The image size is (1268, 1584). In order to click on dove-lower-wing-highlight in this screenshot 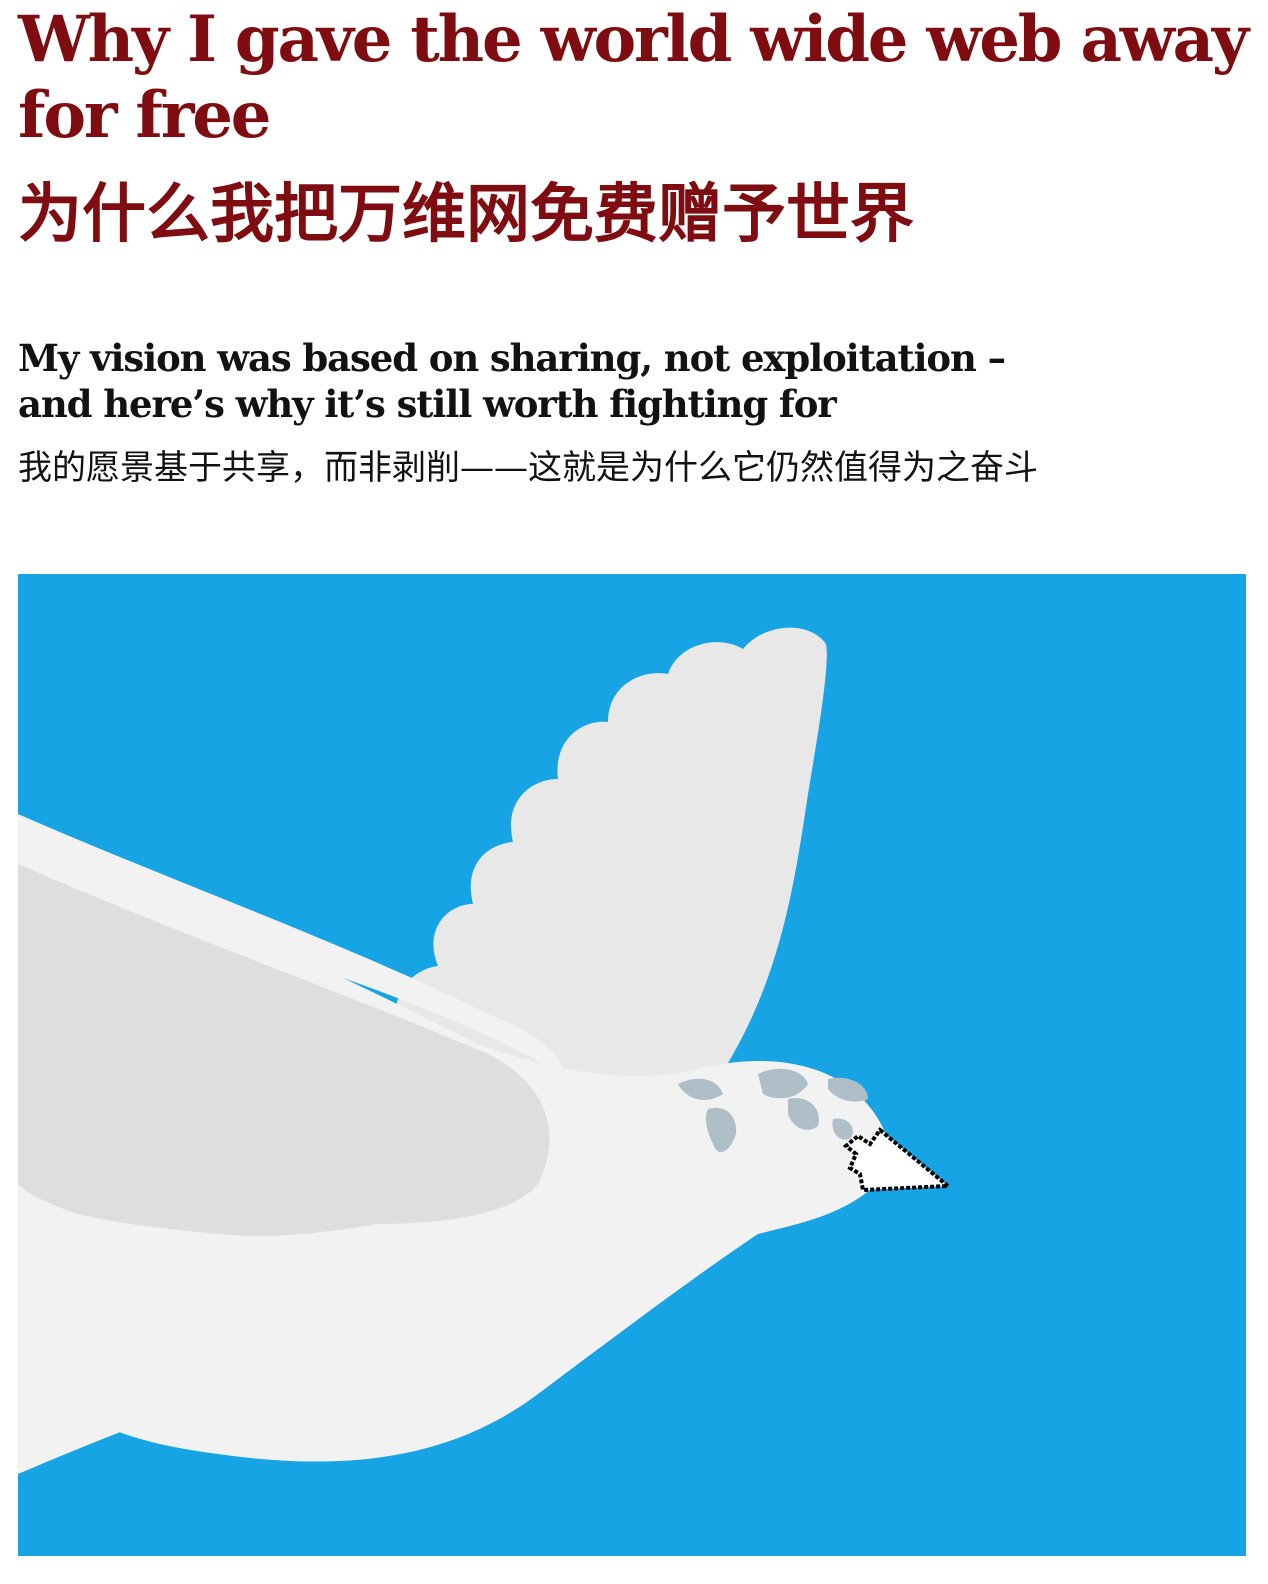, I will do `click(292, 946)`.